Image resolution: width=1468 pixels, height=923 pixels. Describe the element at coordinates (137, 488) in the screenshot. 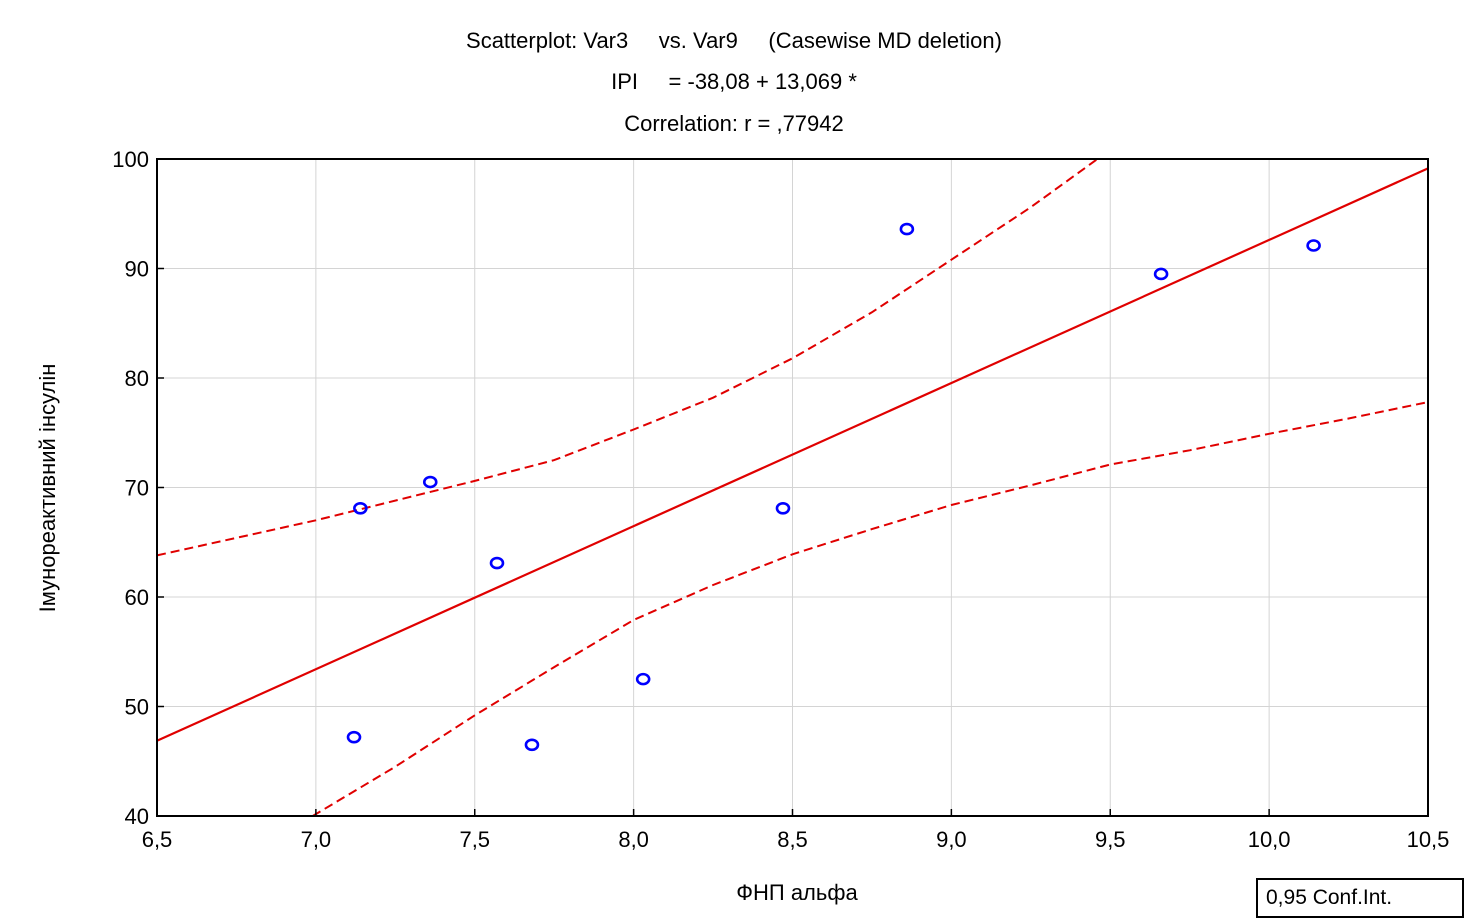

I see `y-tick-label: 70` at that location.